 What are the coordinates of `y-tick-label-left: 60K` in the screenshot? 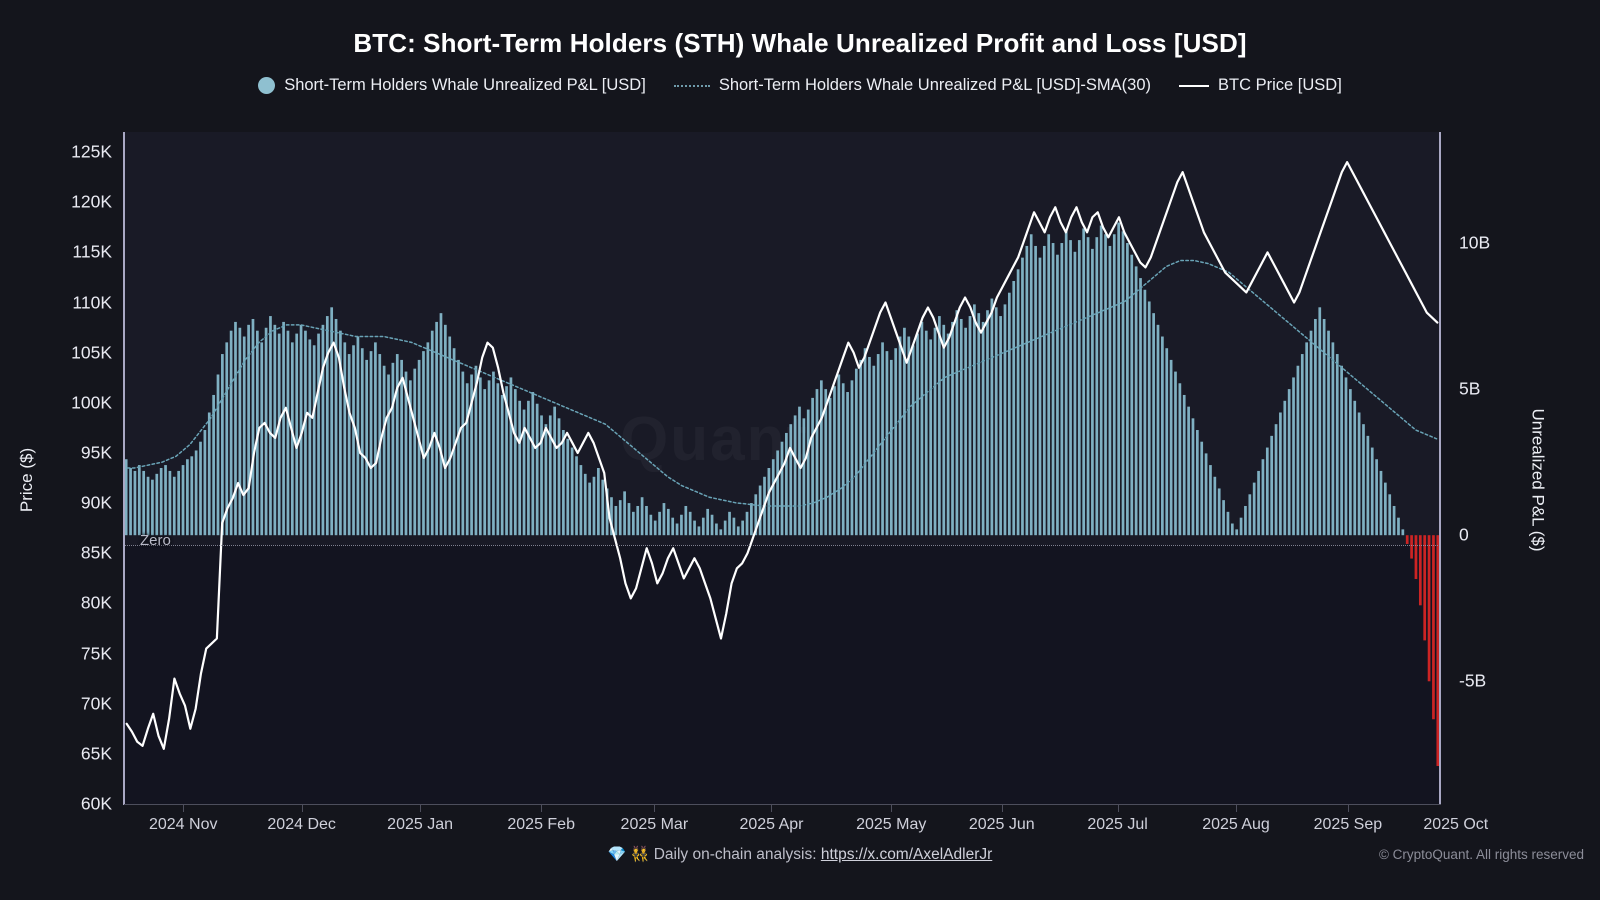 It's located at (96, 803).